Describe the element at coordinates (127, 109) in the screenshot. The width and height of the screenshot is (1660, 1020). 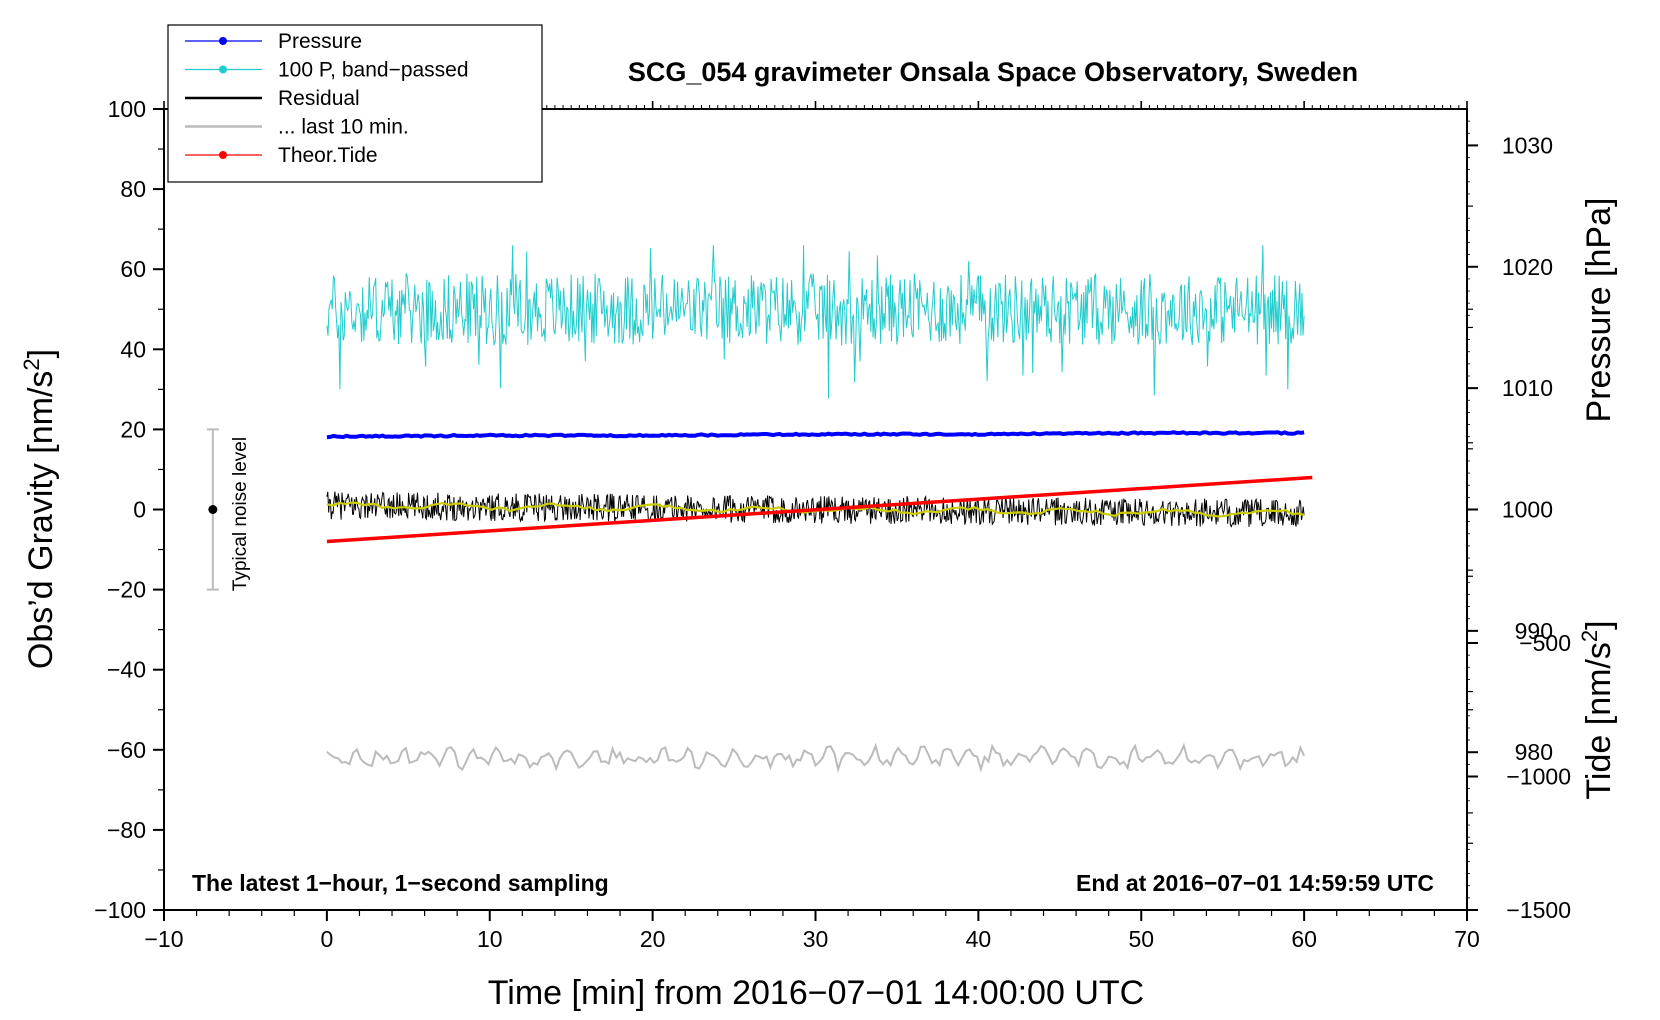
I see `y-tick-label: 100` at that location.